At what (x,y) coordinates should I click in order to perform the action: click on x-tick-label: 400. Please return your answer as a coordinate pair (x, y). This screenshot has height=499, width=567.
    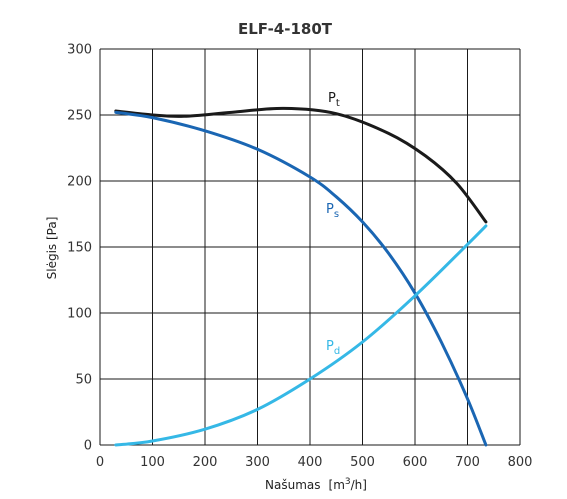
    Looking at the image, I should click on (310, 462).